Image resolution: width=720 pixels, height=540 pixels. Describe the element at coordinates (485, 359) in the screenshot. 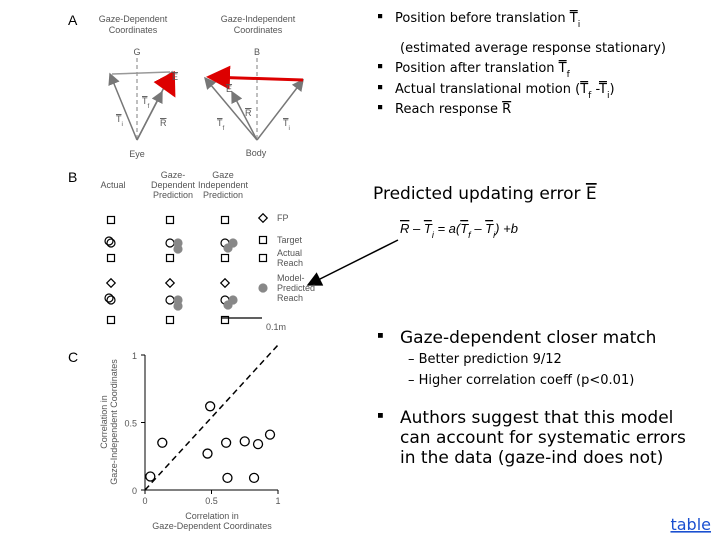

I see `sub-point-text: – Better prediction 9/12` at that location.